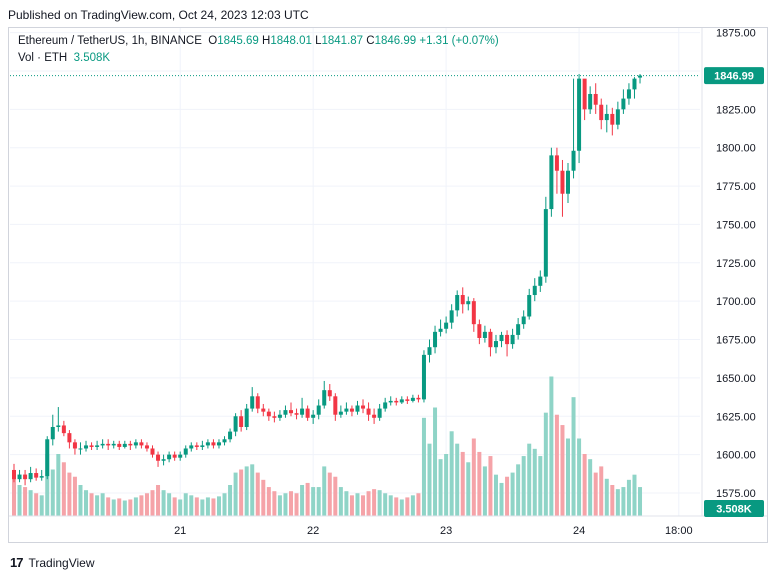 The height and width of the screenshot is (579, 777). I want to click on high-value: 1848.01, so click(291, 41).